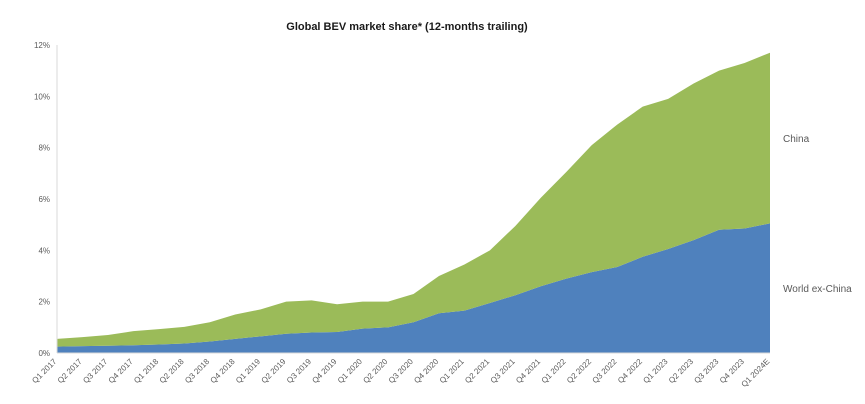  What do you see at coordinates (817, 289) in the screenshot?
I see `series-label-world-ex-china: World ex-China` at bounding box center [817, 289].